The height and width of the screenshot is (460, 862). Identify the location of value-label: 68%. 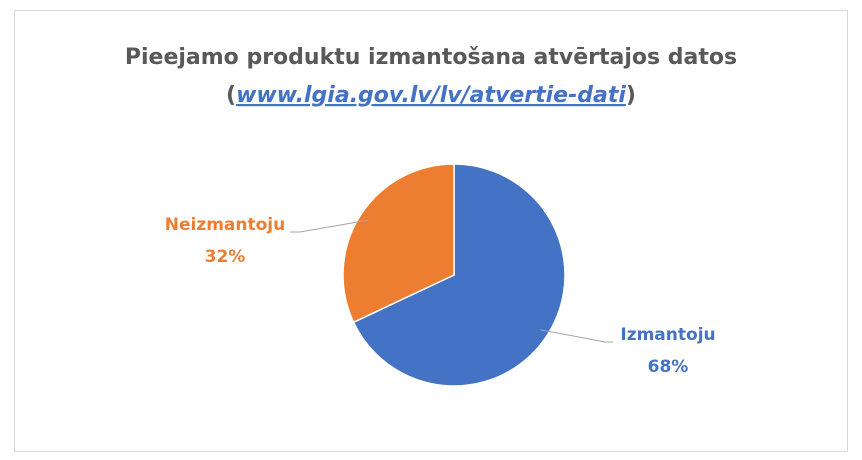
(668, 367).